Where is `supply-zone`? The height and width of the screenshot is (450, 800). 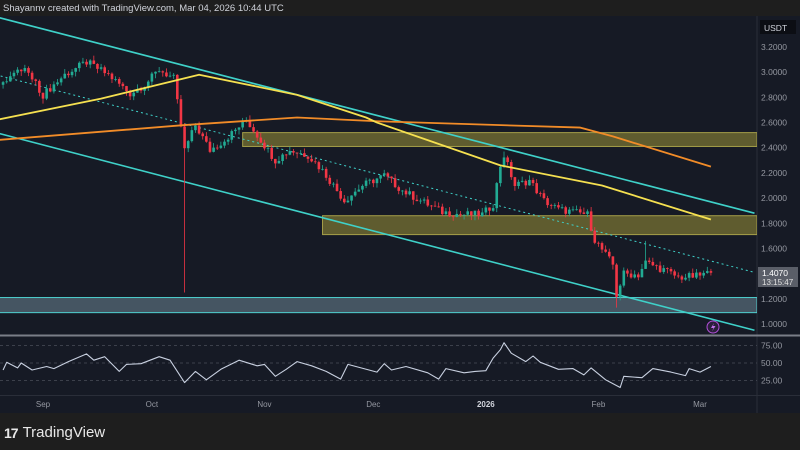
supply-zone is located at coordinates (499, 139).